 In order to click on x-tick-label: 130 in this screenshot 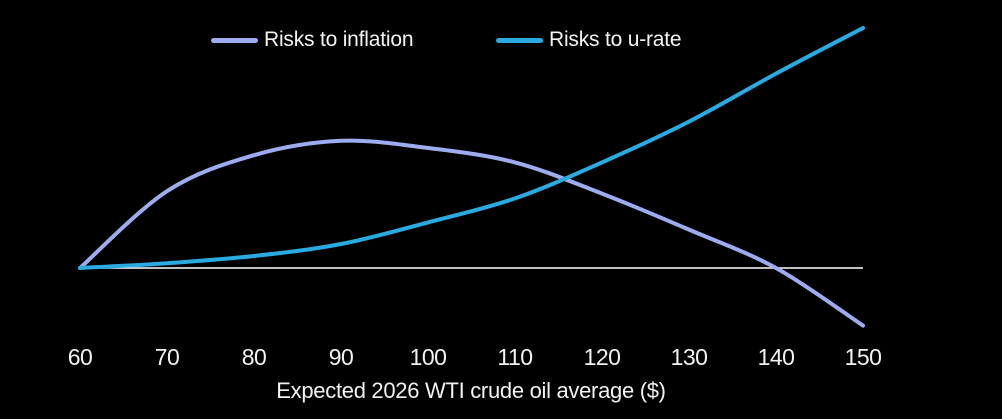, I will do `click(689, 357)`.